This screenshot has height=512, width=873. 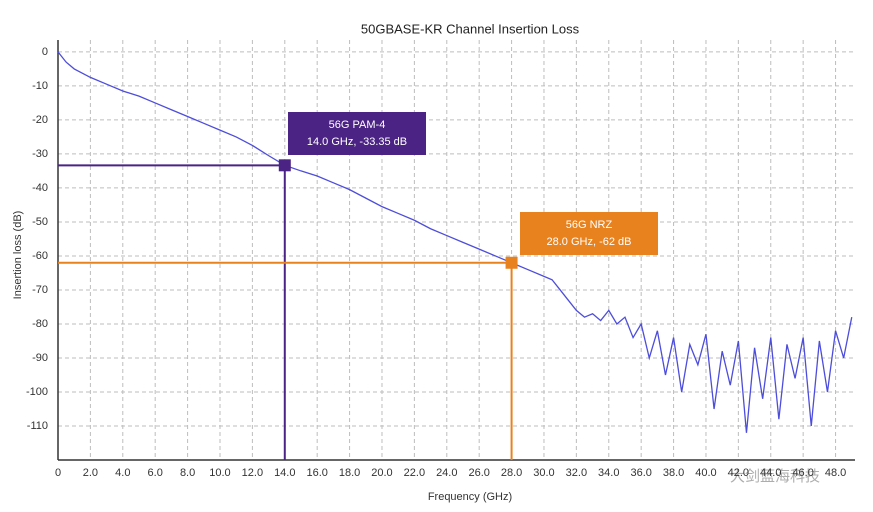 What do you see at coordinates (58, 473) in the screenshot?
I see `x-tick-label: 0` at bounding box center [58, 473].